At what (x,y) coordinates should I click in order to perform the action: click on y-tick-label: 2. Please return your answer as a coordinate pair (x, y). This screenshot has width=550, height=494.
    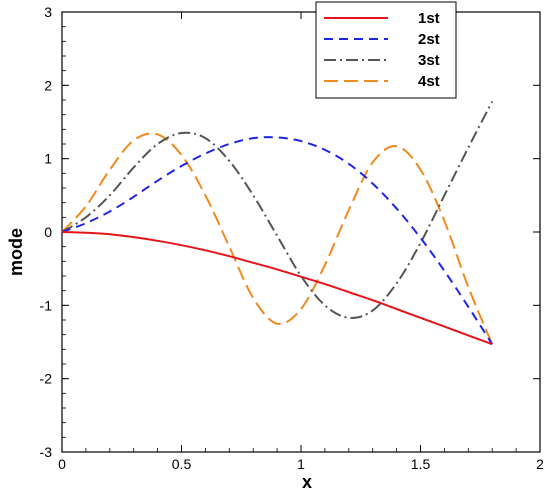
    Looking at the image, I should click on (48, 85).